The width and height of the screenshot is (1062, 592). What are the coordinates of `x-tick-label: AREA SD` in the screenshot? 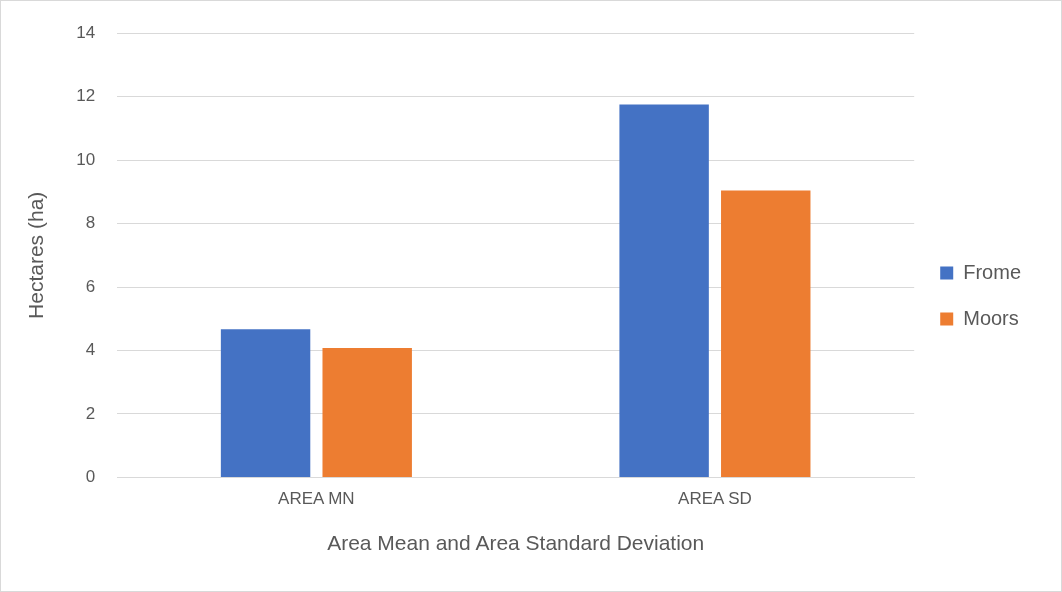 It's located at (715, 499).